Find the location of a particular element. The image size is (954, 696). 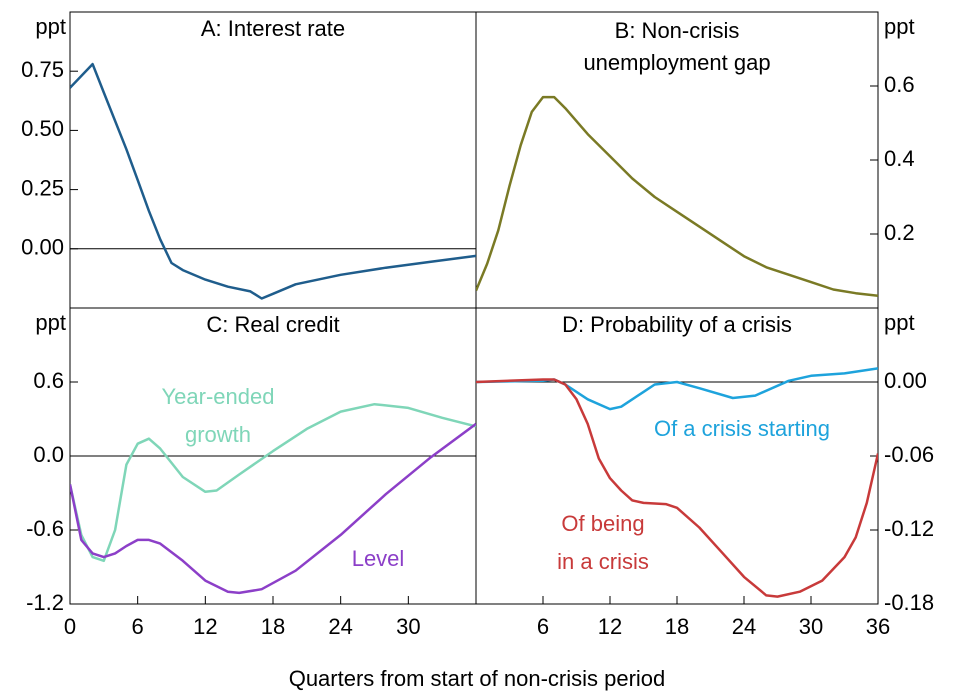

panel-title: B: Non-crisis is located at coordinates (677, 30).